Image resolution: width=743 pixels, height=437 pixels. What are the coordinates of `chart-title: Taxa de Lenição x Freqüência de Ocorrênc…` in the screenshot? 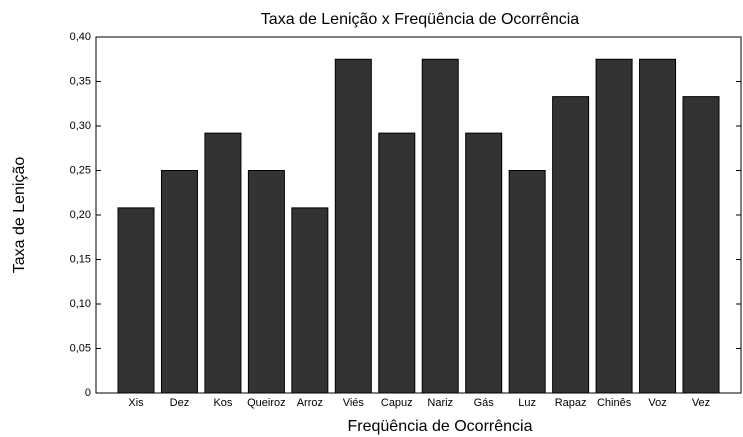 It's located at (420, 19).